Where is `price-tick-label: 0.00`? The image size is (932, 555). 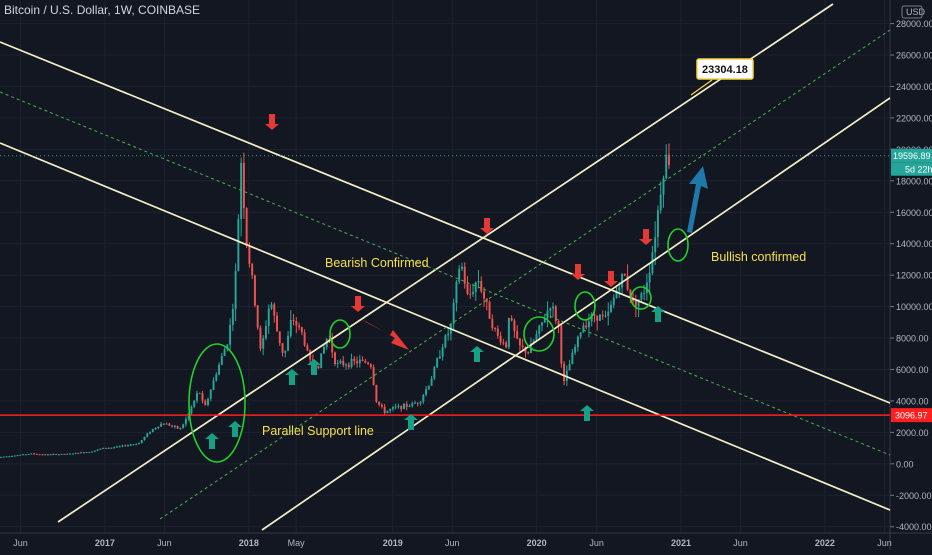 price-tick-label: 0.00 is located at coordinates (905, 464).